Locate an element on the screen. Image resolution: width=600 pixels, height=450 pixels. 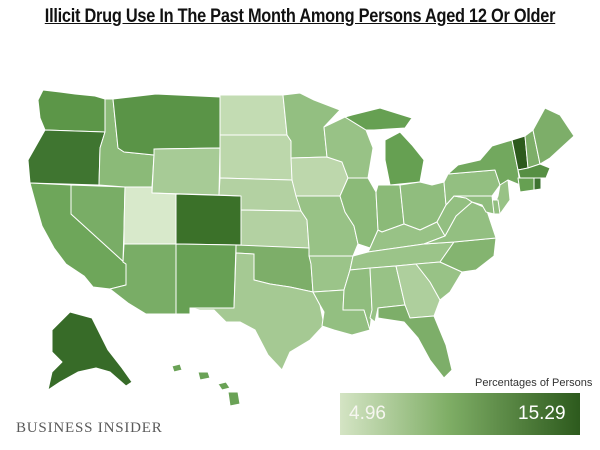
state-nd is located at coordinates (253, 115).